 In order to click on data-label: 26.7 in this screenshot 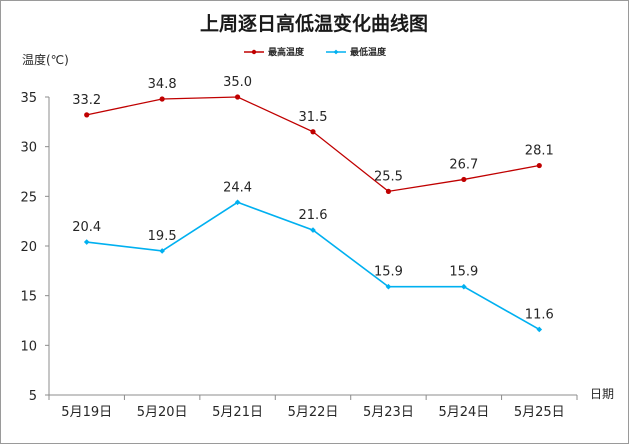, I will do `click(463, 164)`.